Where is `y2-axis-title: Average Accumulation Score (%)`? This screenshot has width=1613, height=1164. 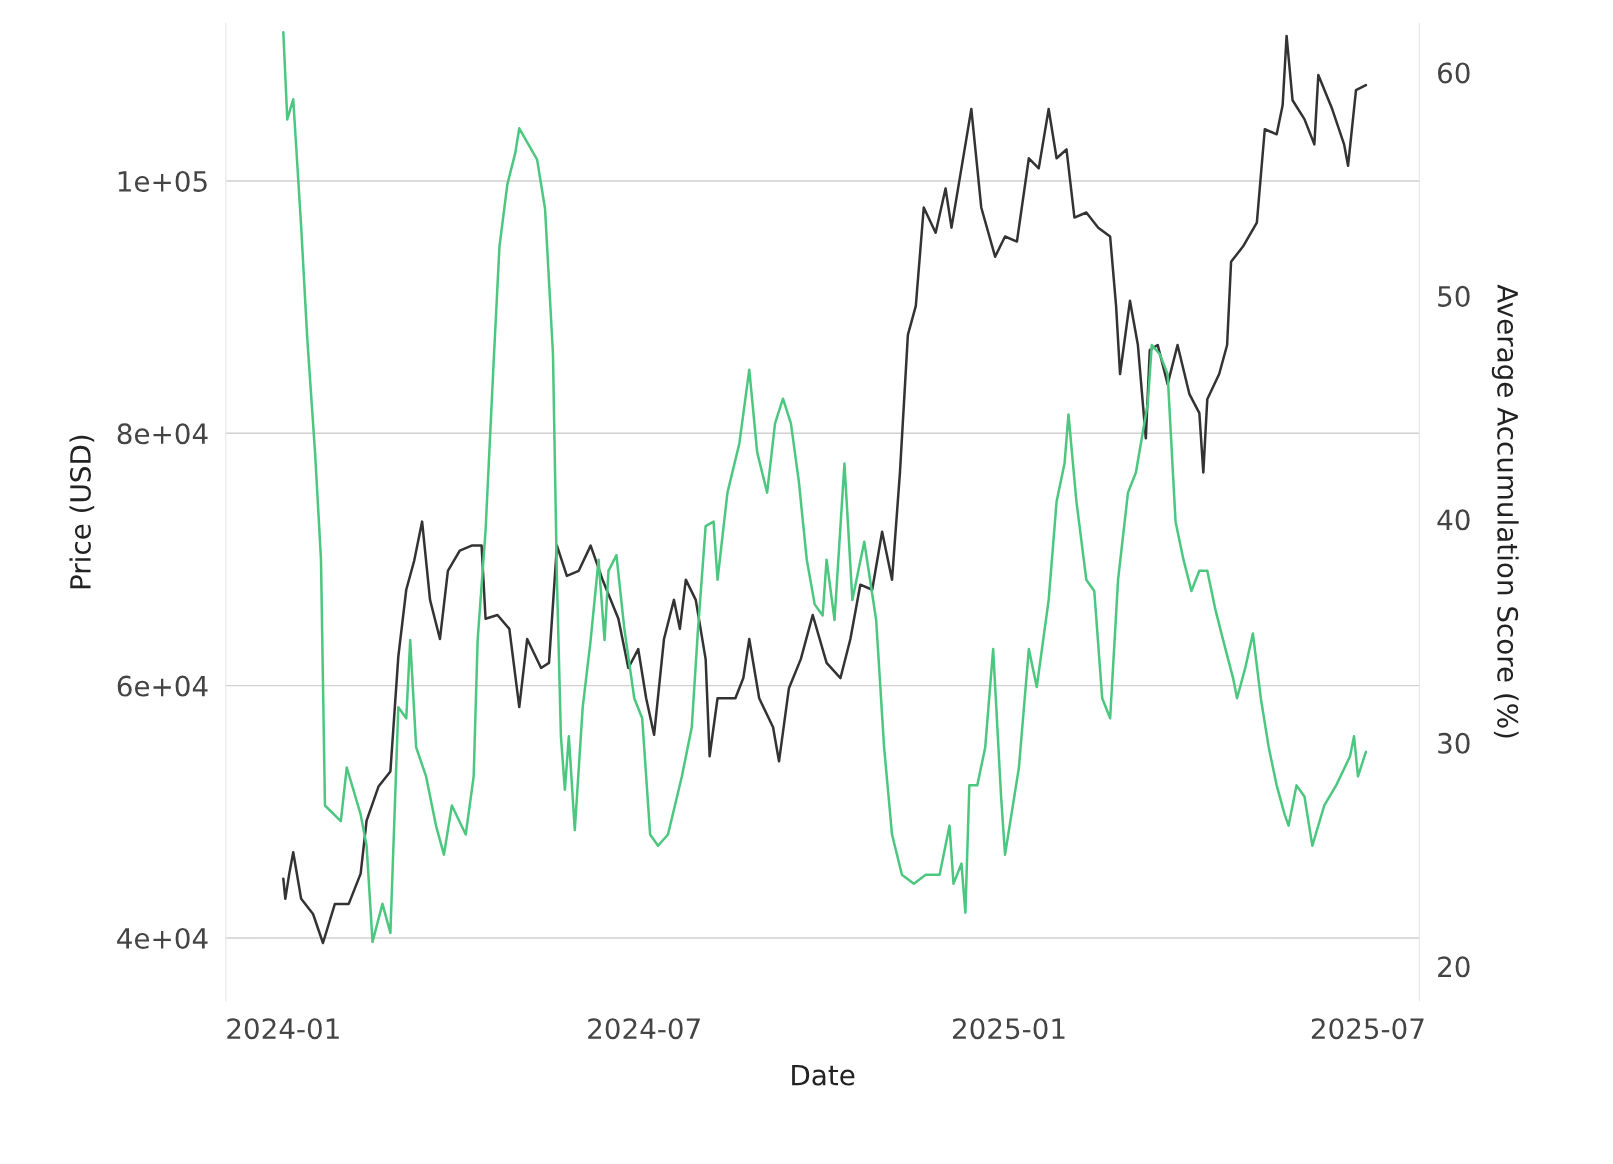
y2-axis-title: Average Accumulation Score (%) is located at coordinates (1505, 511).